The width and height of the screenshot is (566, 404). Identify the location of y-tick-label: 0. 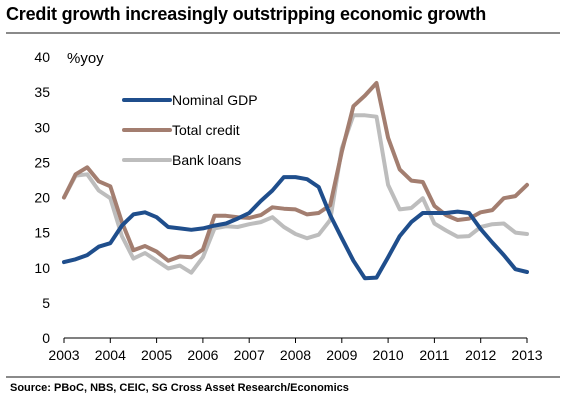
(46, 338).